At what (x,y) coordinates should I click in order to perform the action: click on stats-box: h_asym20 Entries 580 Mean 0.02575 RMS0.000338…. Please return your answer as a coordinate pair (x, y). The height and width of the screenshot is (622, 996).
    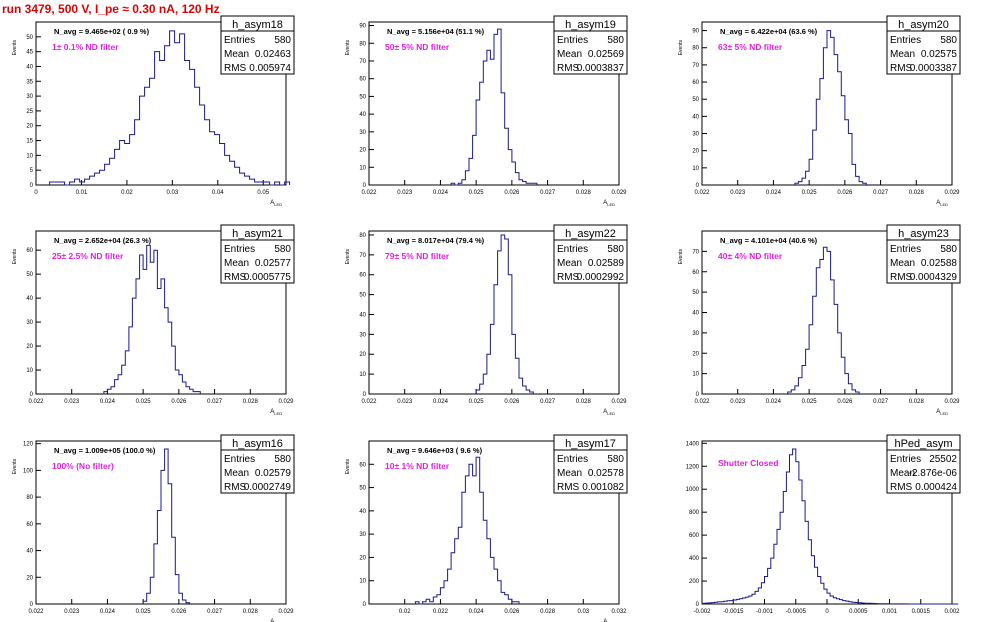
    Looking at the image, I should click on (923, 45).